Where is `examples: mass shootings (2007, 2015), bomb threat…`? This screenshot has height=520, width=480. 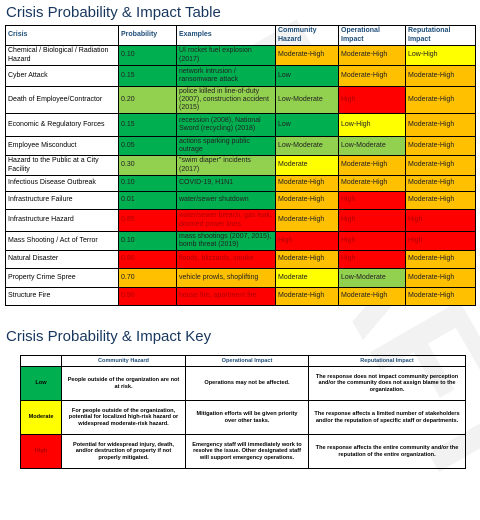
examples: mass shootings (2007, 2015), bomb threat… is located at coordinates (226, 241).